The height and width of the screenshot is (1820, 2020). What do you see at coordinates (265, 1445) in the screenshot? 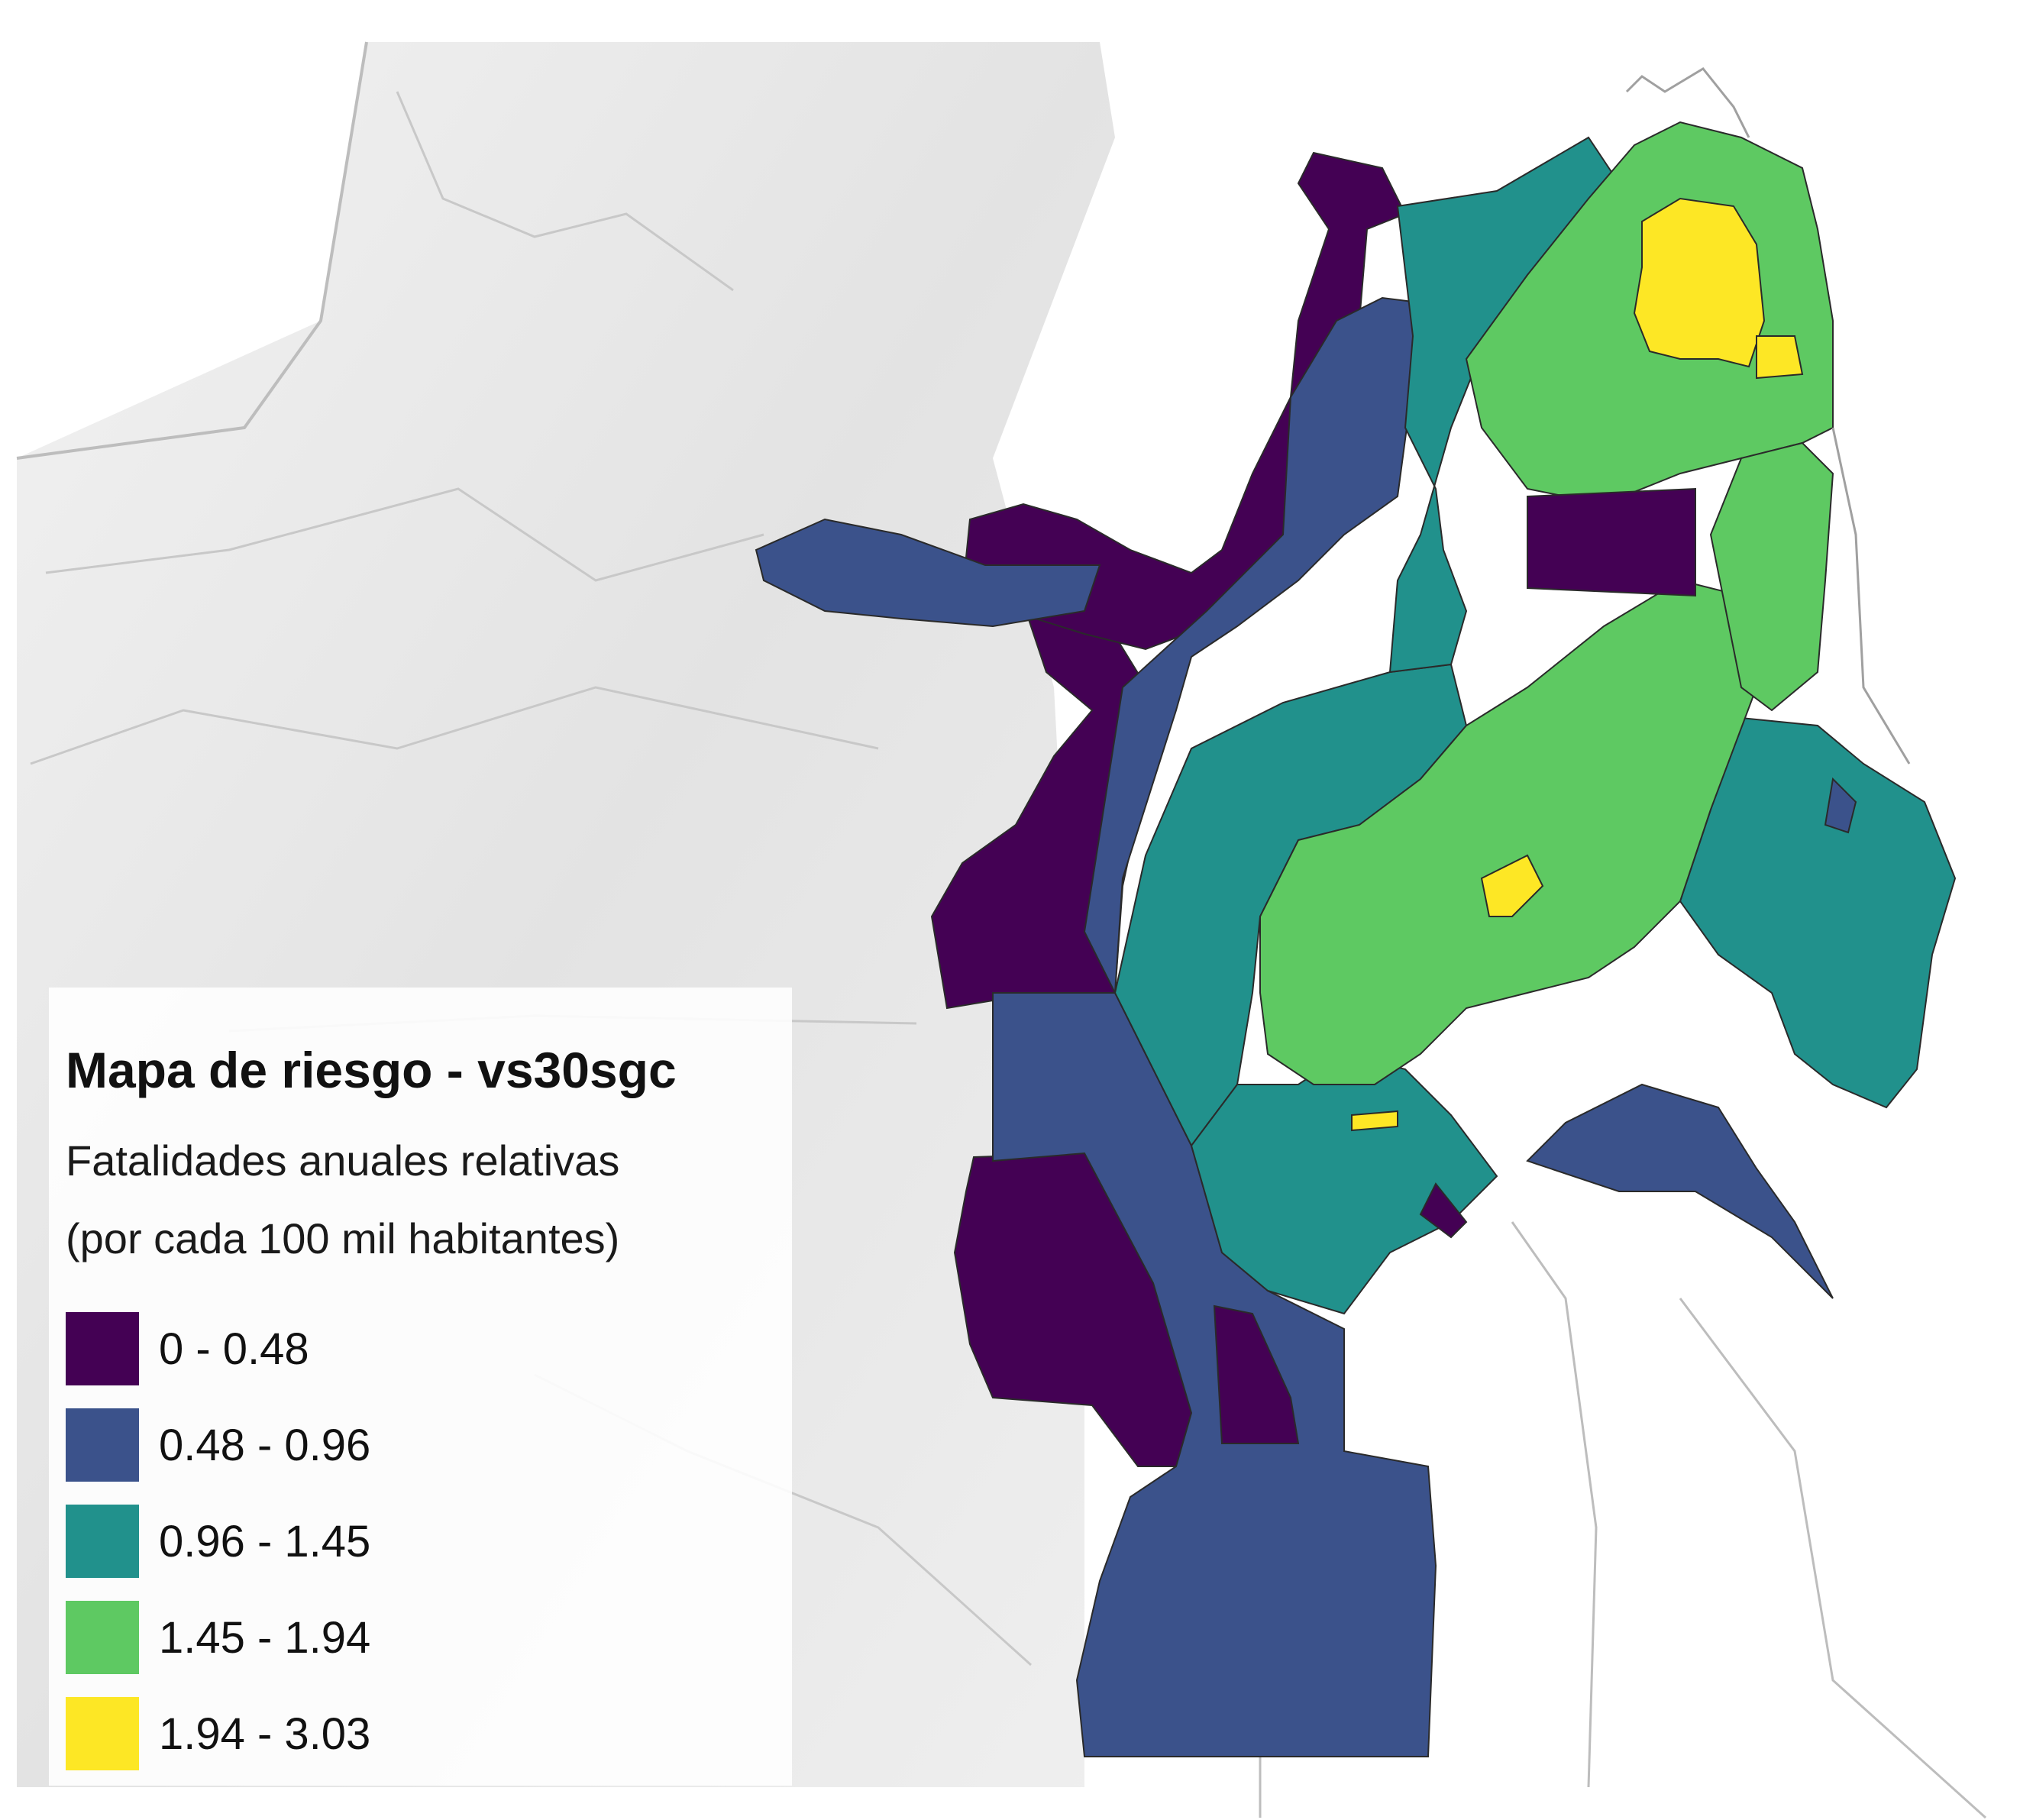
I see `legend-item-label: 0.48 - 0.96` at bounding box center [265, 1445].